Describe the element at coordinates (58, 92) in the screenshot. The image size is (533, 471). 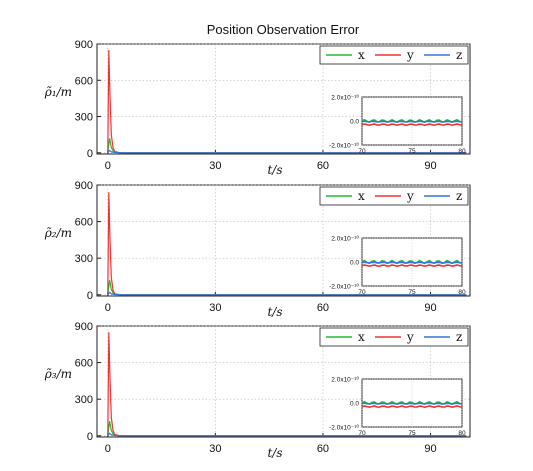
I see `y-axis-label: ρ̃₁/m` at that location.